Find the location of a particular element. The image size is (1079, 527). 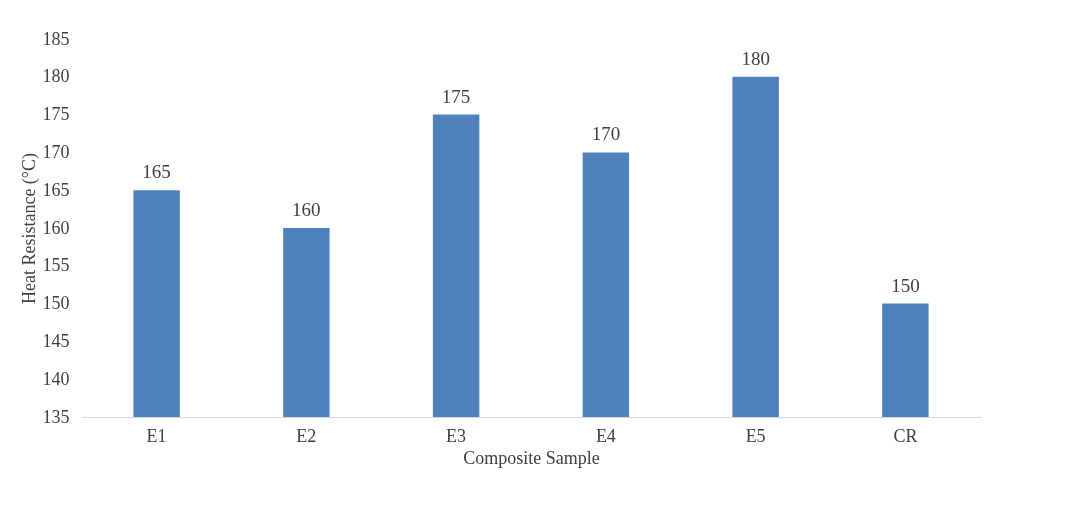

y-tick-label: 185 is located at coordinates (56, 38).